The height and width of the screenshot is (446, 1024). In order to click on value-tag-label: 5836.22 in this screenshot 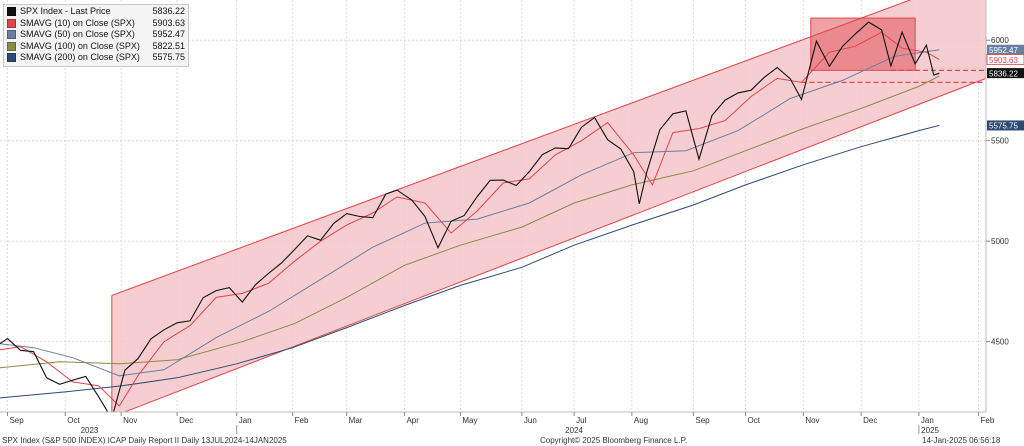, I will do `click(1003, 73)`.